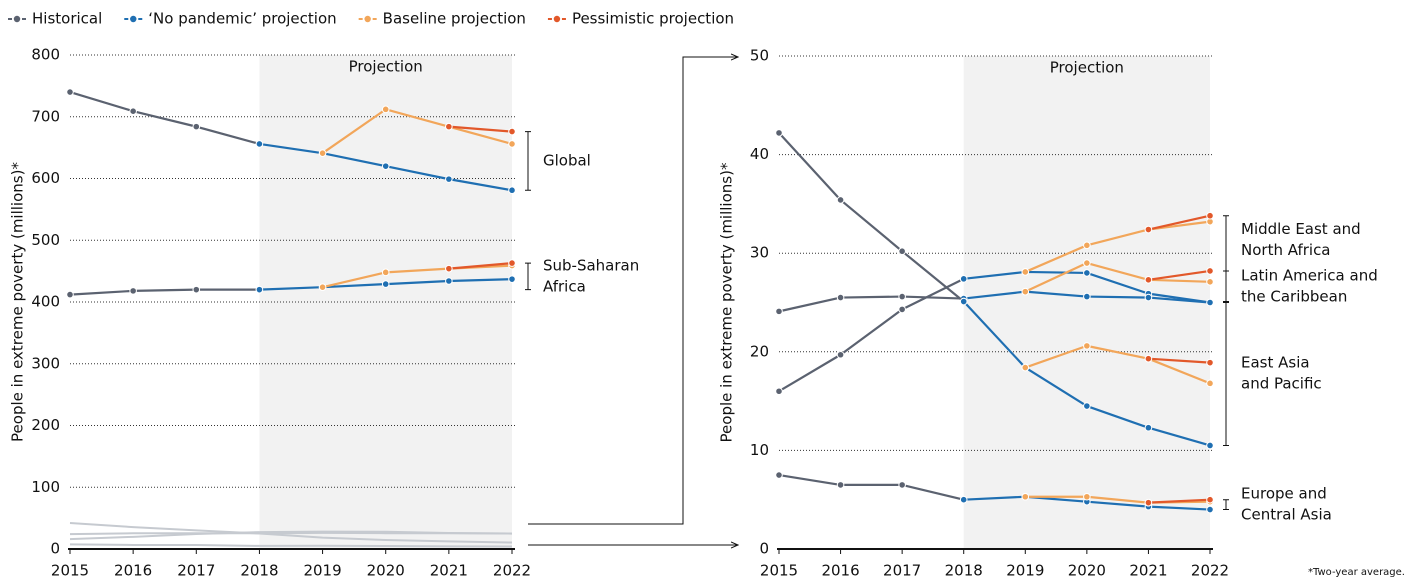  Describe the element at coordinates (45, 487) in the screenshot. I see `y-tick-label: 100` at that location.